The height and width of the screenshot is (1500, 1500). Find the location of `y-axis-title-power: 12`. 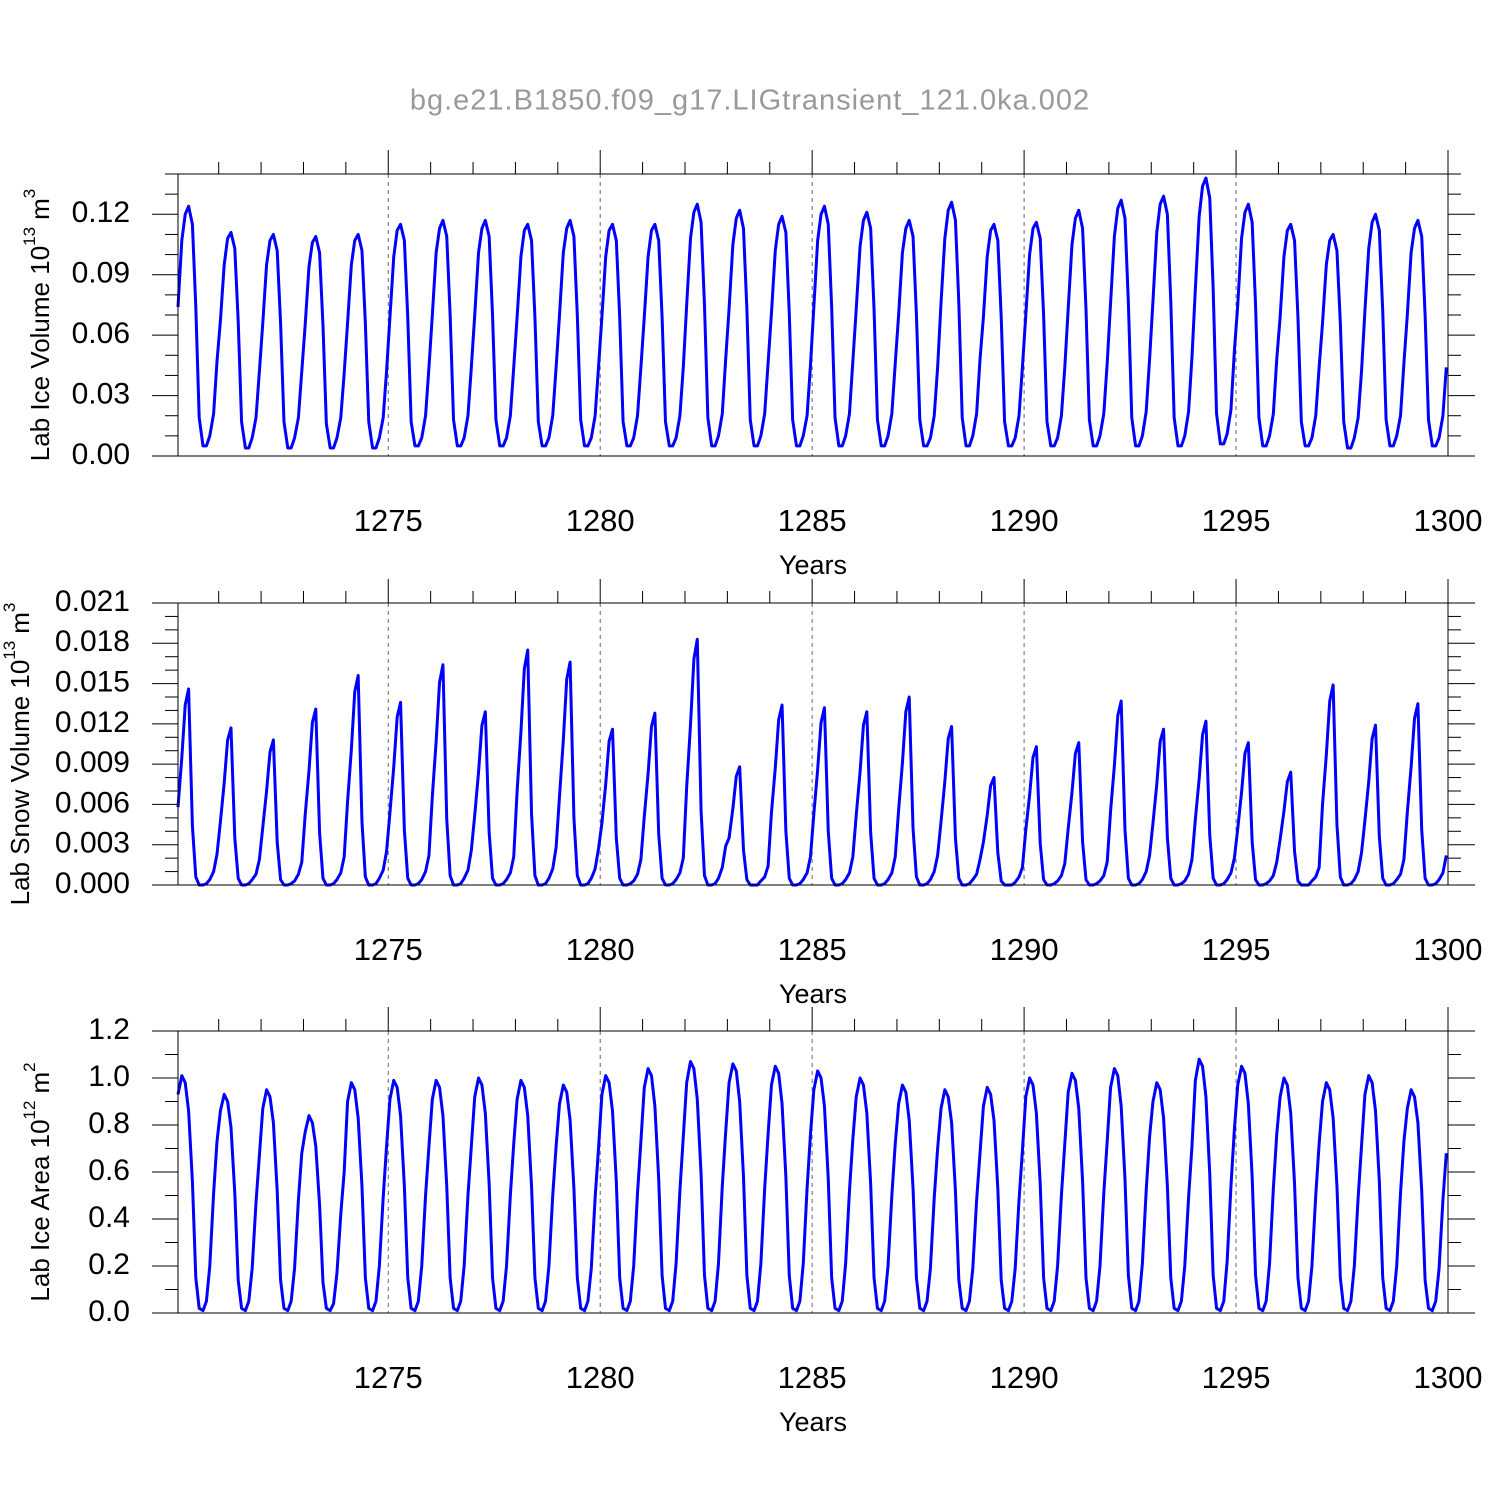

y-axis-title-power: 12 is located at coordinates (29, 1110).